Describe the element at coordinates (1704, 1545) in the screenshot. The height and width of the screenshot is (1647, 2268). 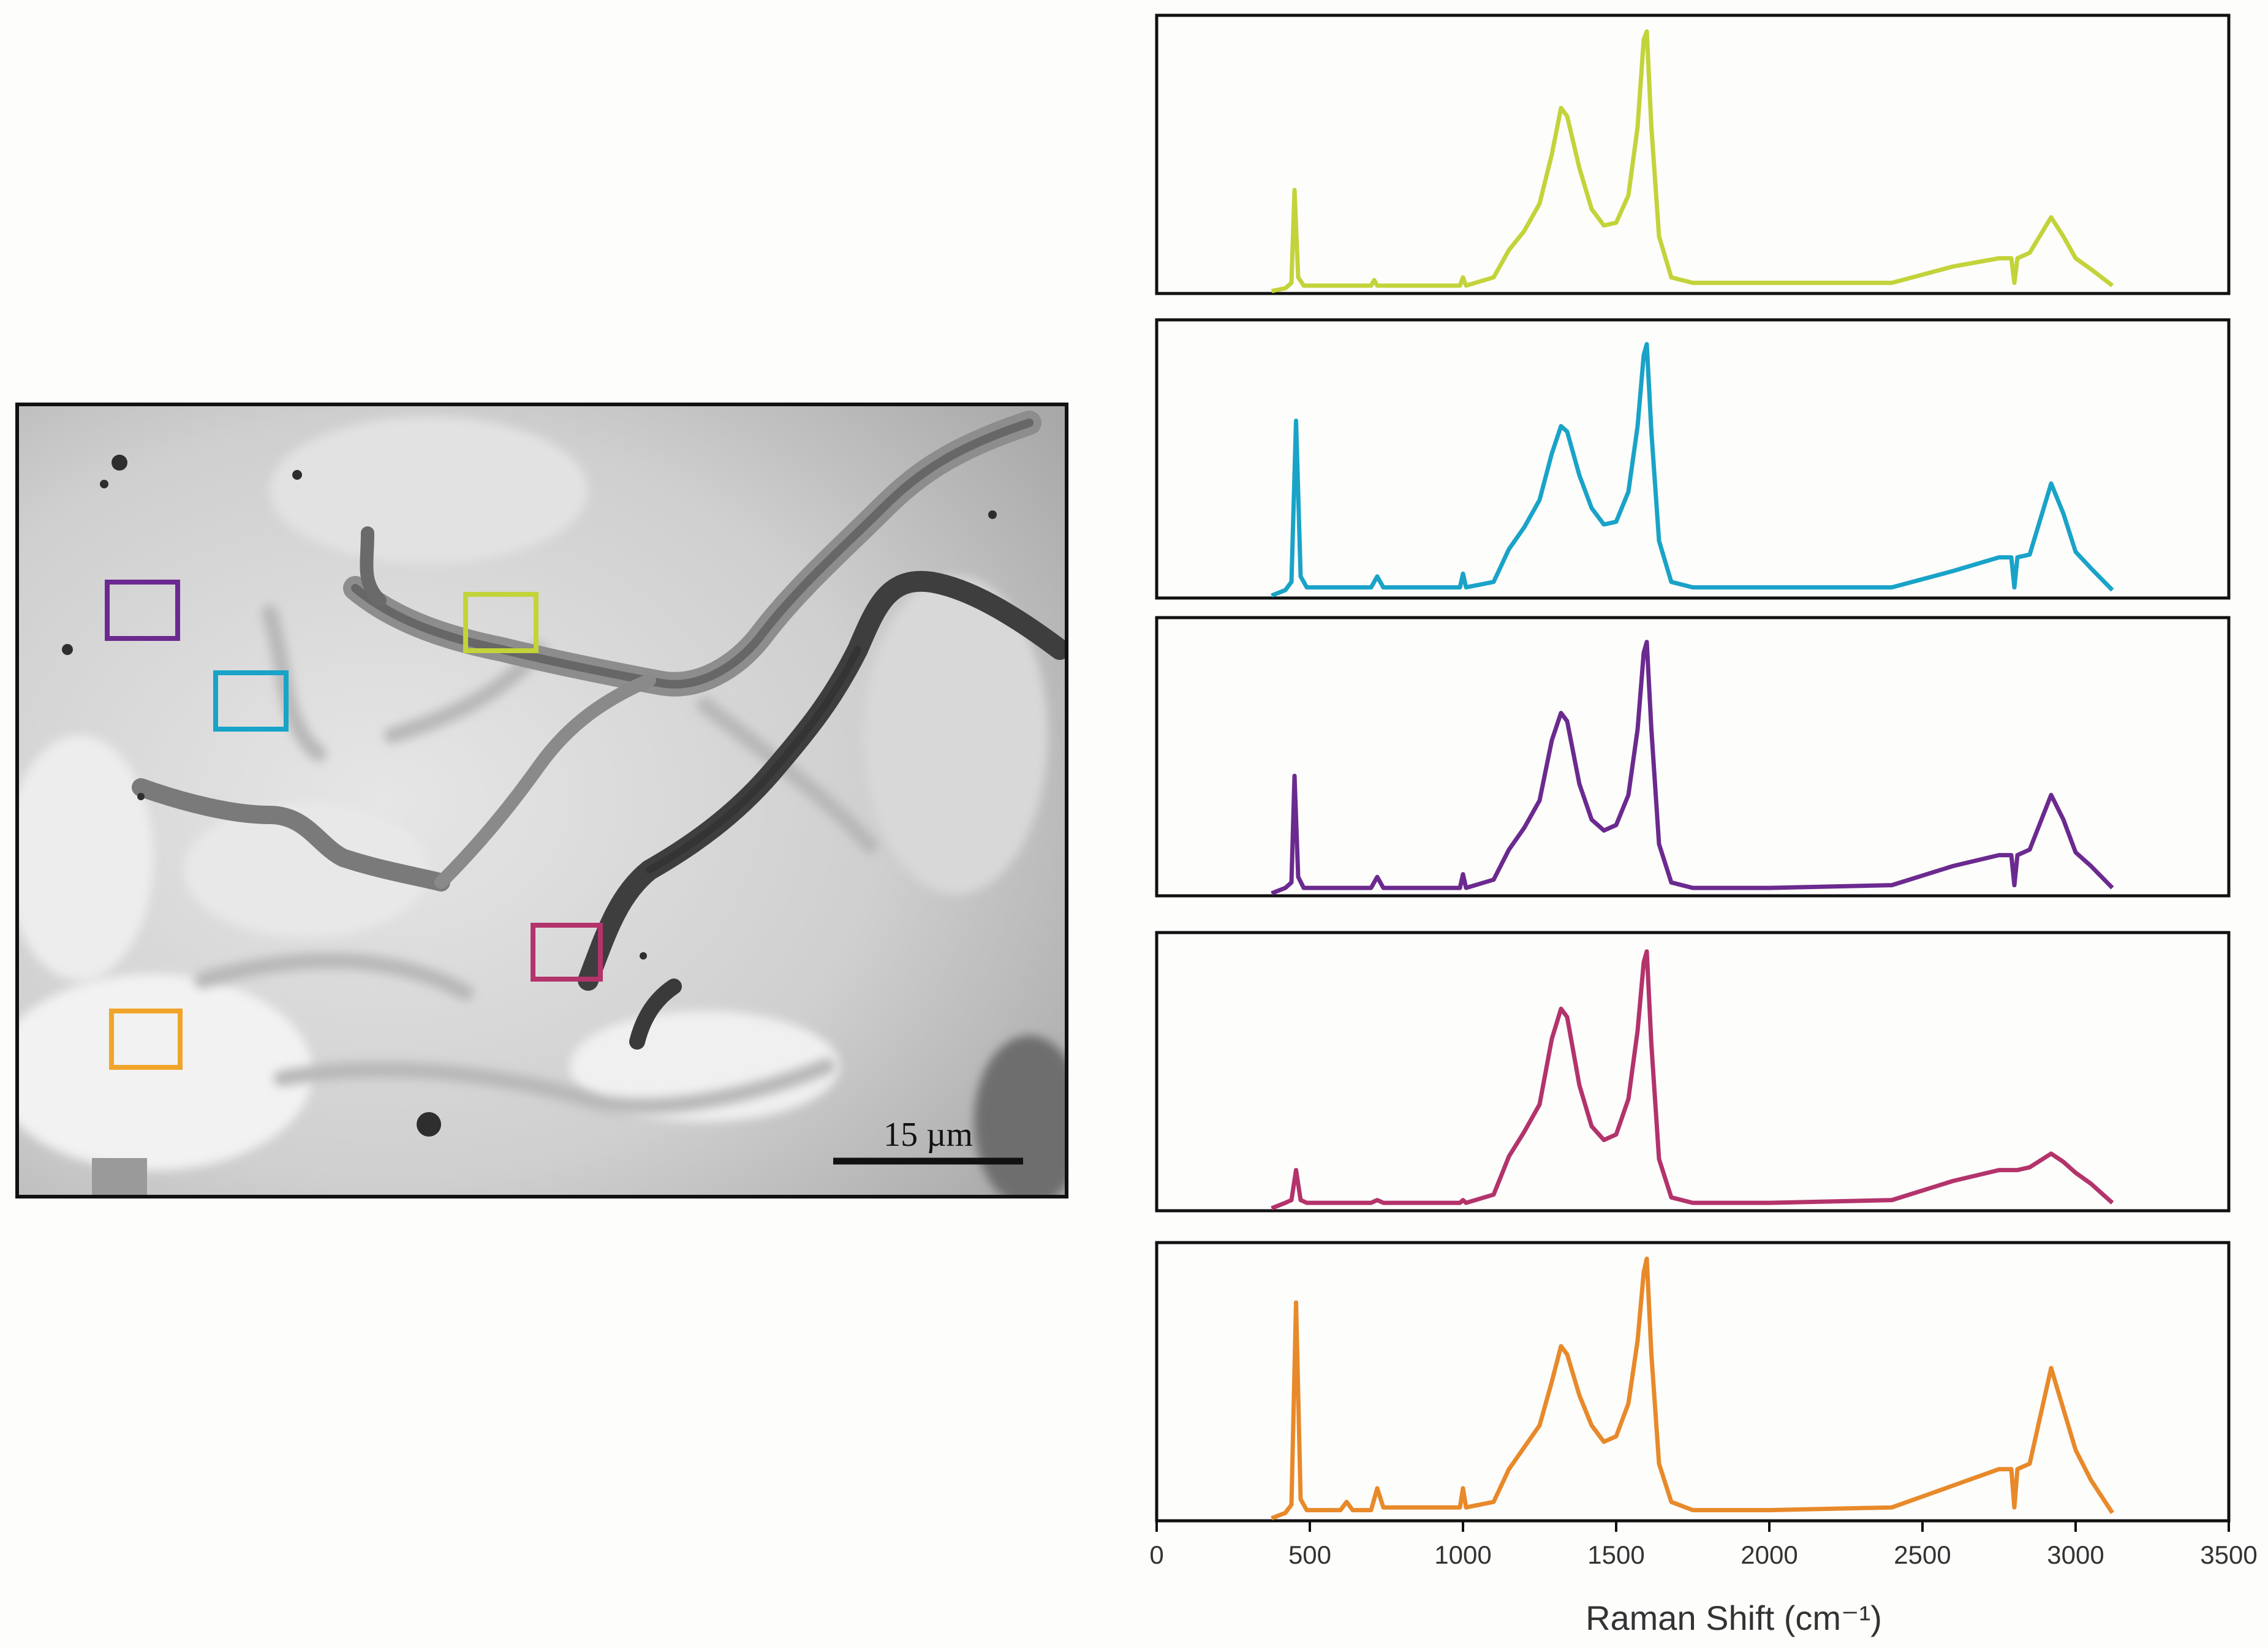
I see `x-axis: 0 500 1000 1500 2000 2500 3000 3500` at that location.